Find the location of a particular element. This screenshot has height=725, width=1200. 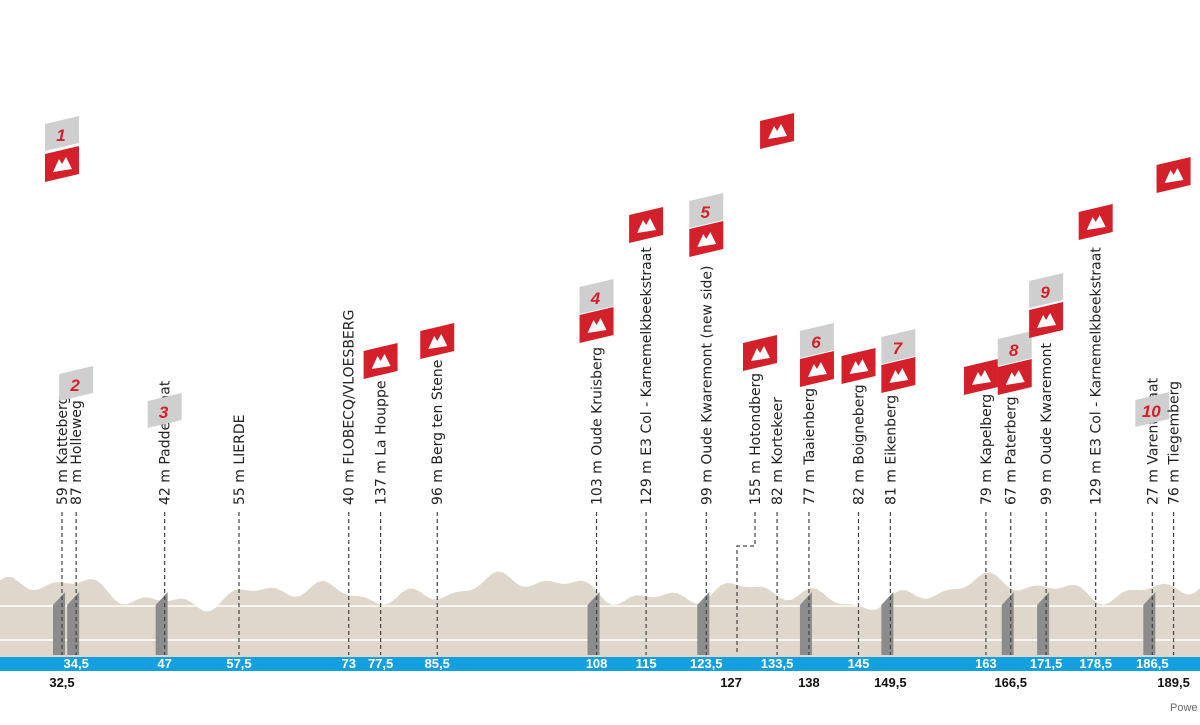

climb-label: 82 m Boigneberg is located at coordinates (860, 444).